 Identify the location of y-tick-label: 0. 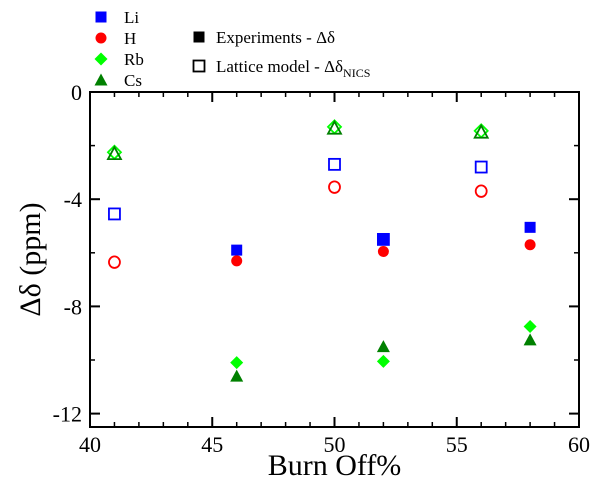
(76, 92).